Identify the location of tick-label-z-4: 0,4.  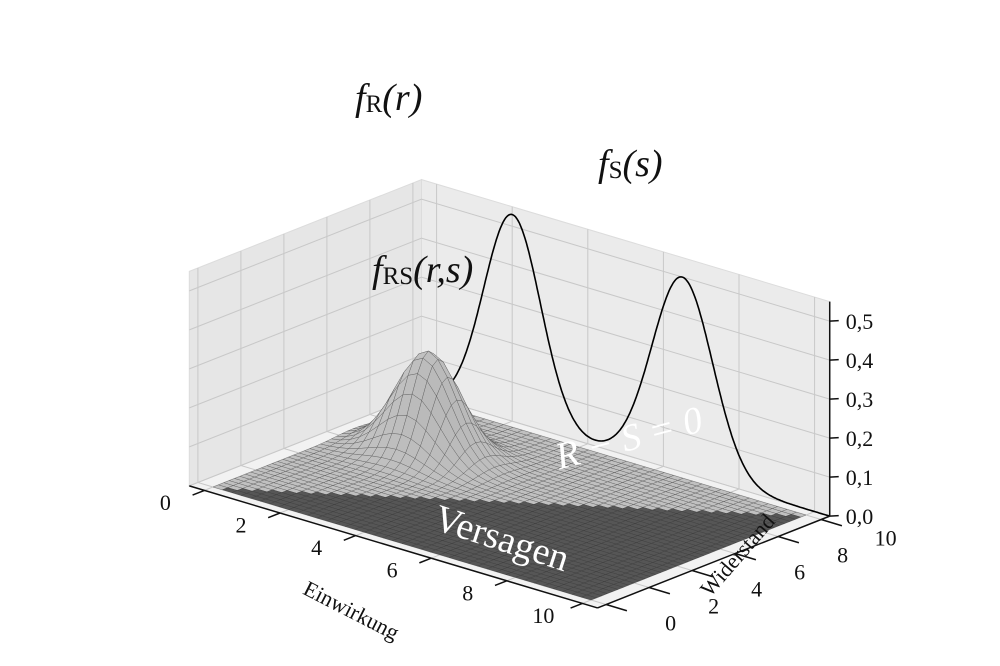
(860, 360).